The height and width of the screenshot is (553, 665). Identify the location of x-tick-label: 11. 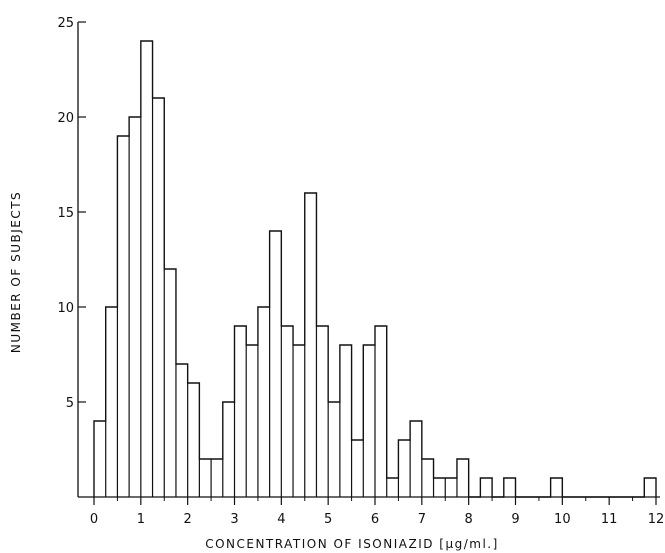
(609, 519).